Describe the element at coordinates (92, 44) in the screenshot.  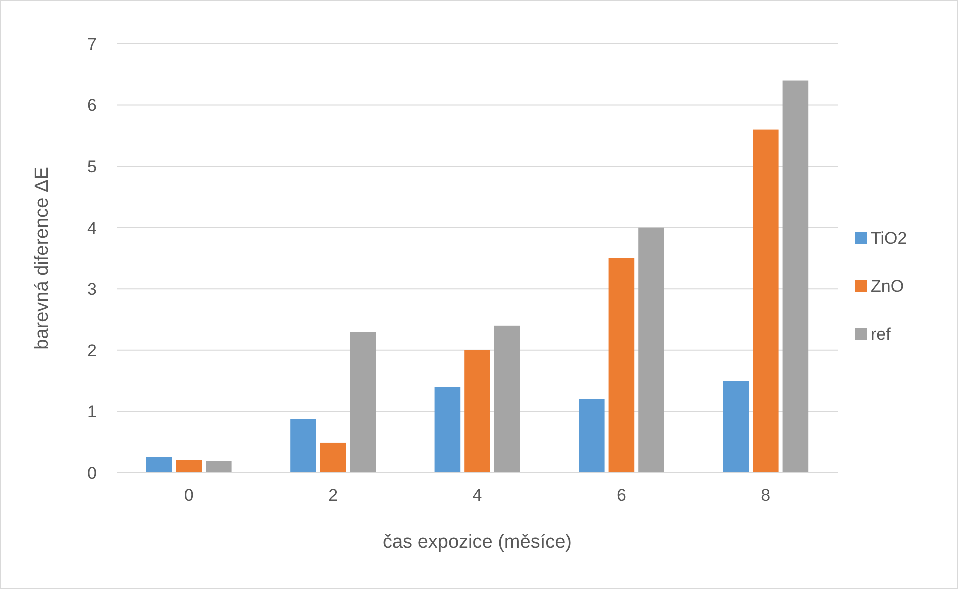
I see `y-tick-label: 7` at that location.